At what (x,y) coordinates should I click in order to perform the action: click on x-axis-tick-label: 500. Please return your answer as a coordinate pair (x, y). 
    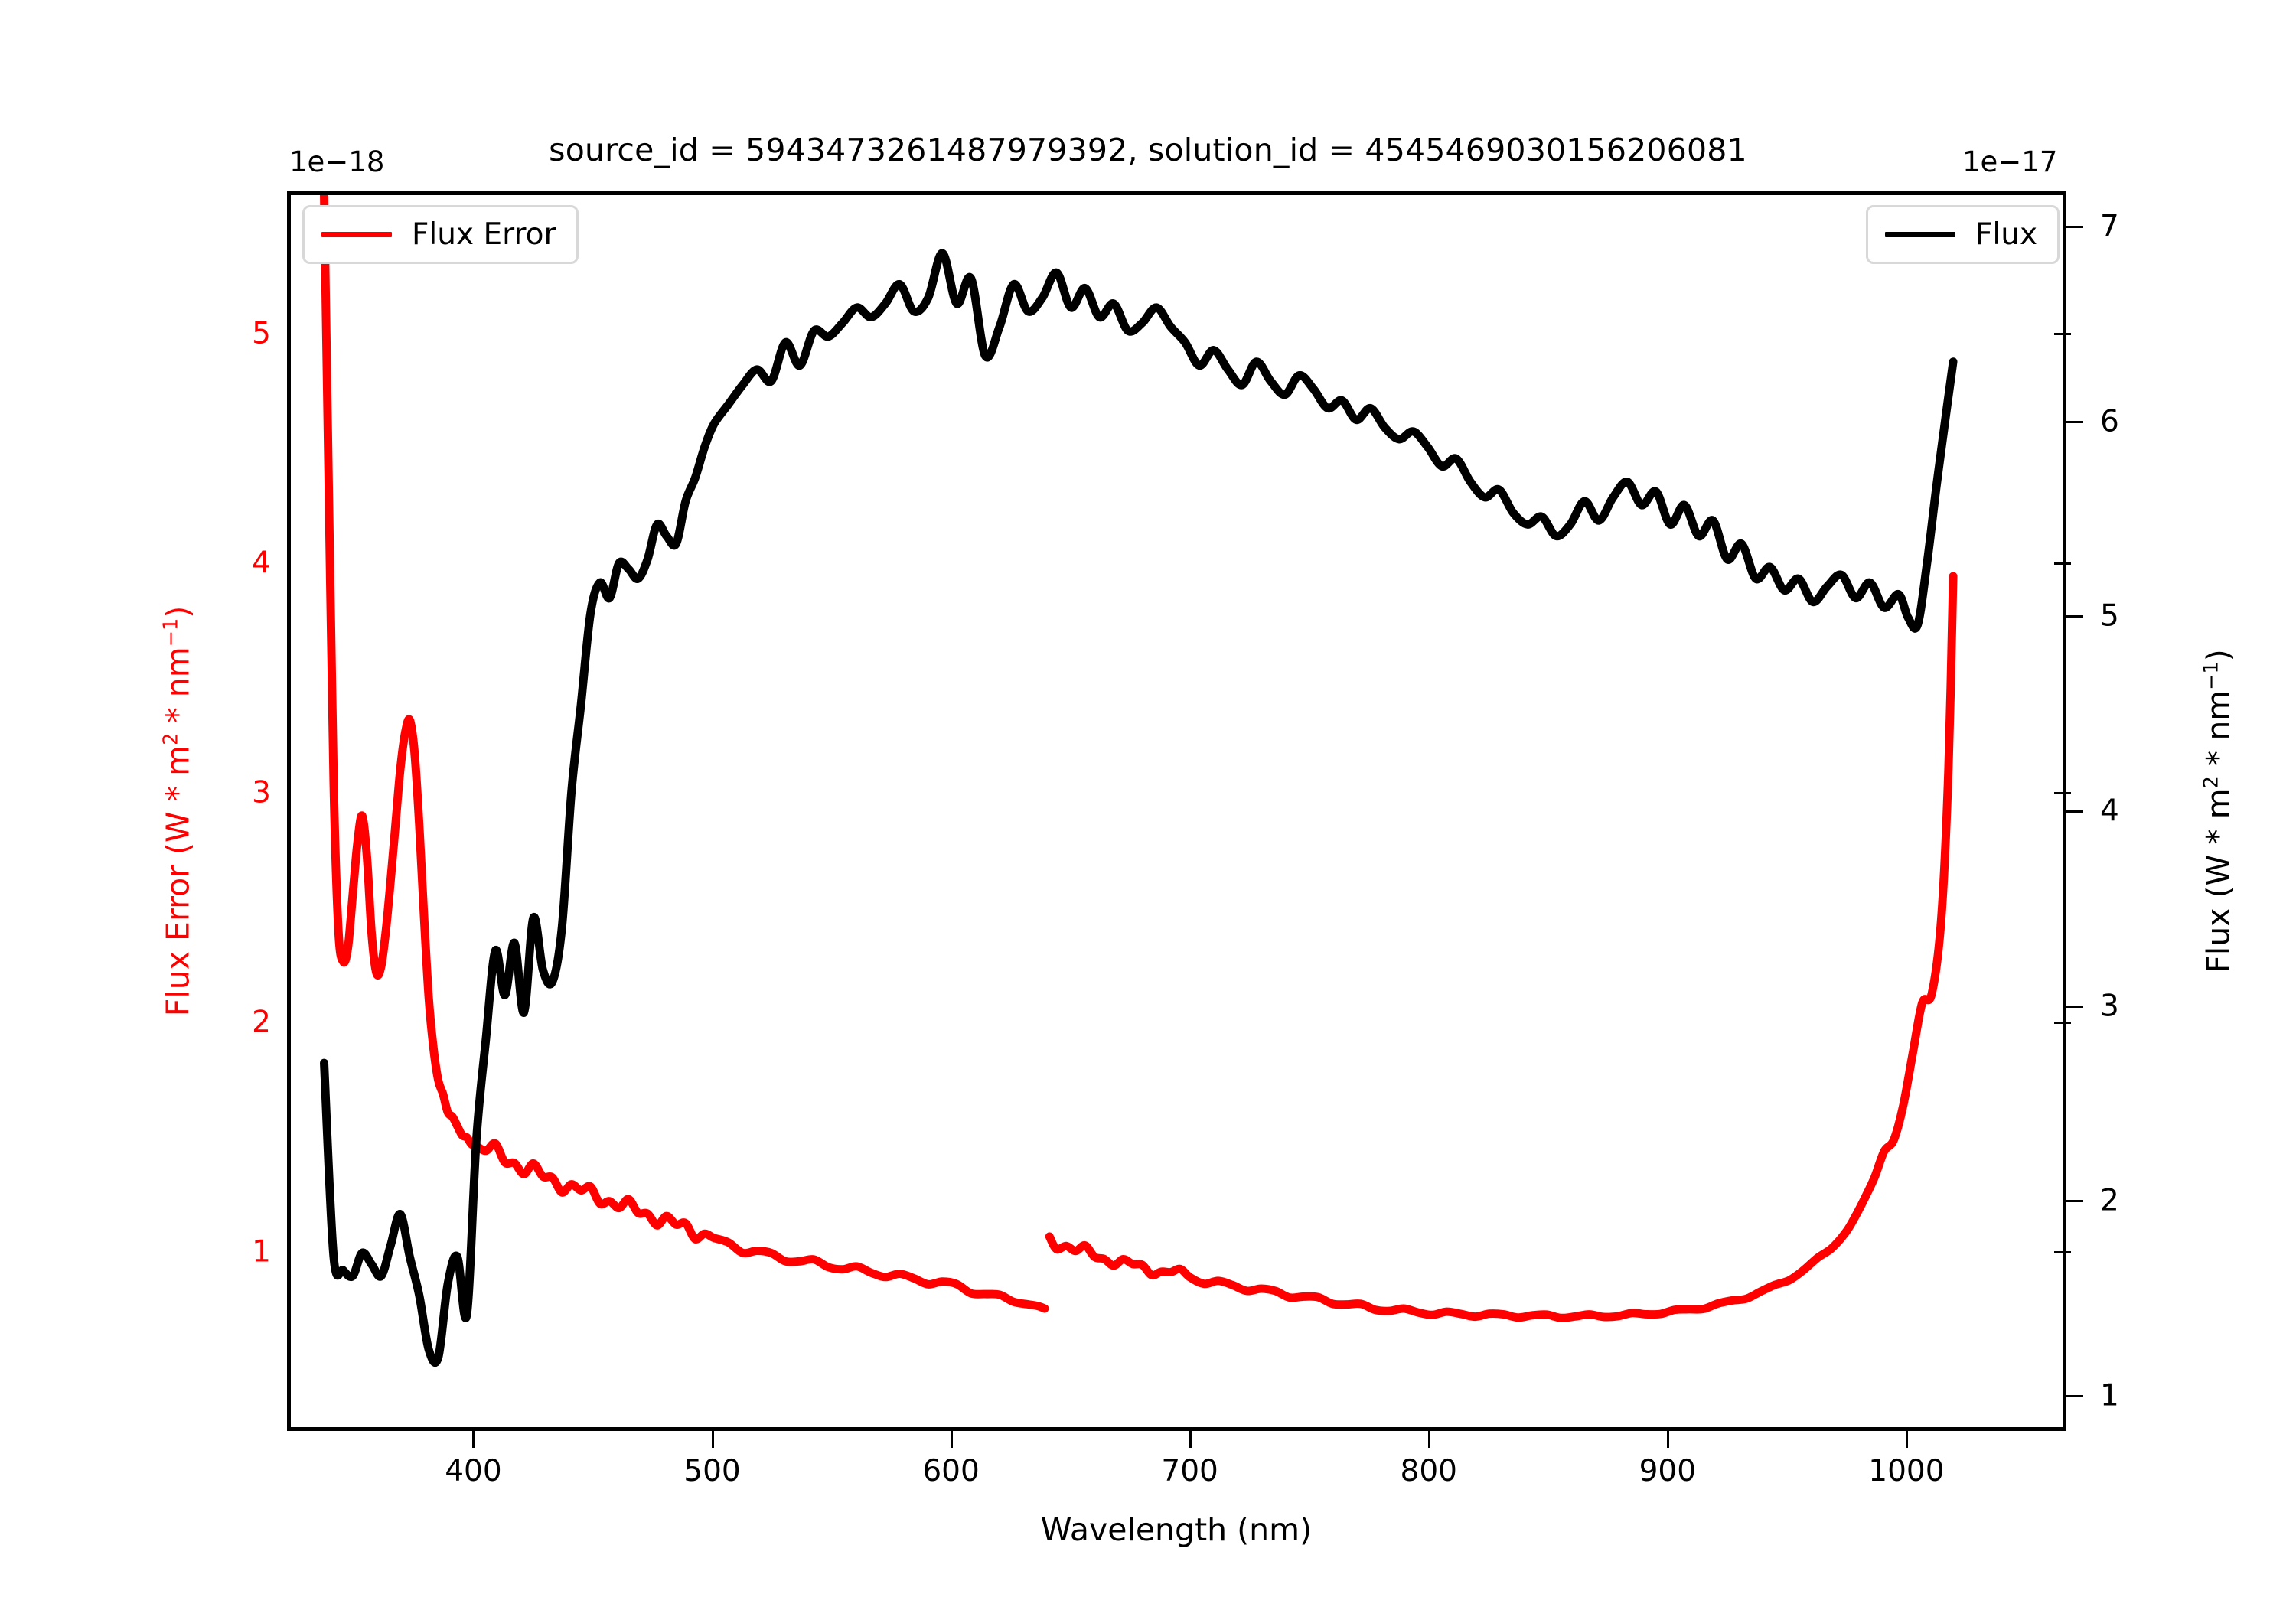
    Looking at the image, I should click on (712, 1471).